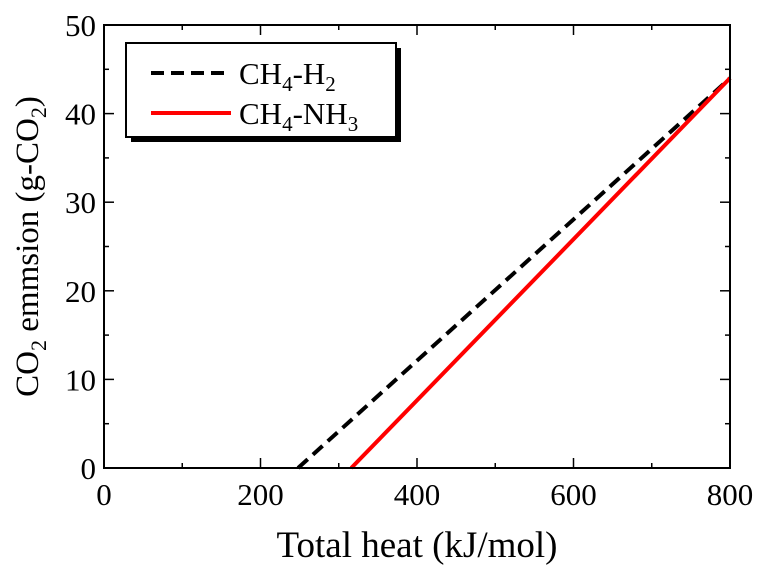 Image resolution: width=765 pixels, height=572 pixels. Describe the element at coordinates (80, 114) in the screenshot. I see `y-tick-label: 40` at that location.